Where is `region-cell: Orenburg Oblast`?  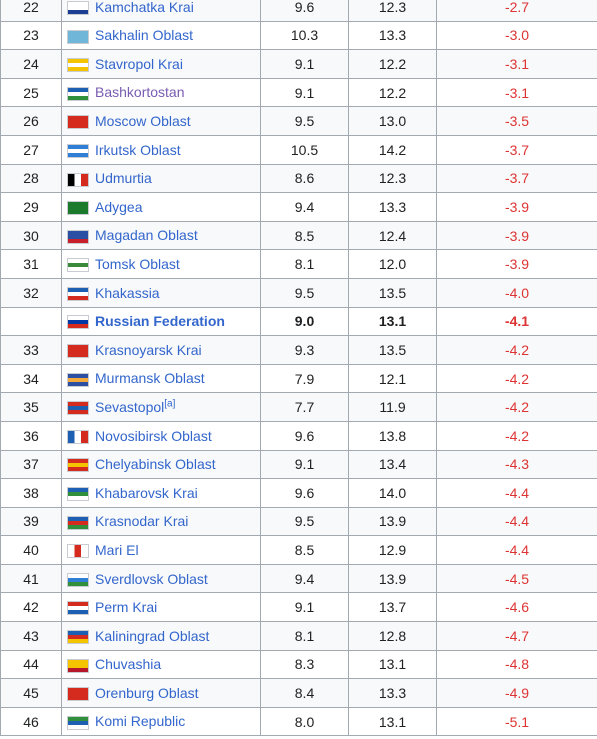
region-cell: Orenburg Oblast is located at coordinates (161, 693).